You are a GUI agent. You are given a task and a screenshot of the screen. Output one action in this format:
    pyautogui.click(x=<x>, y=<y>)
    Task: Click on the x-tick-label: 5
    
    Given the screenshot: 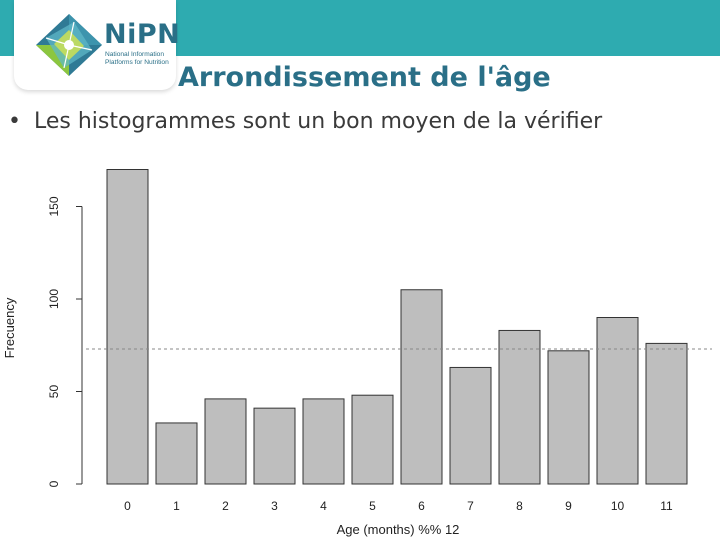 What is the action you would take?
    pyautogui.click(x=372, y=506)
    